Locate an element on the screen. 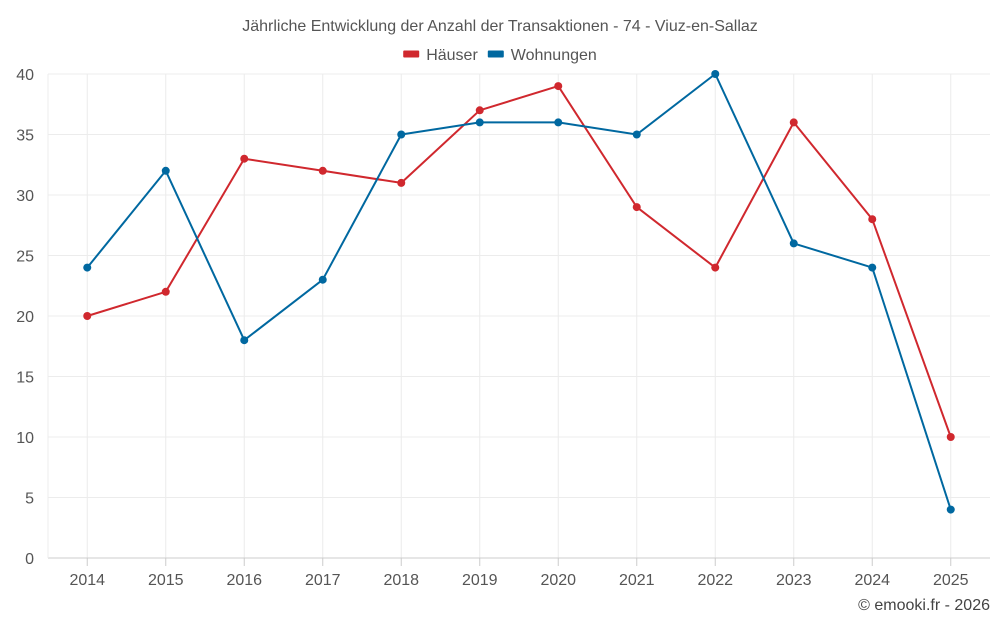 Image resolution: width=1000 pixels, height=630 pixels. y-tick-label: 5 is located at coordinates (29, 499).